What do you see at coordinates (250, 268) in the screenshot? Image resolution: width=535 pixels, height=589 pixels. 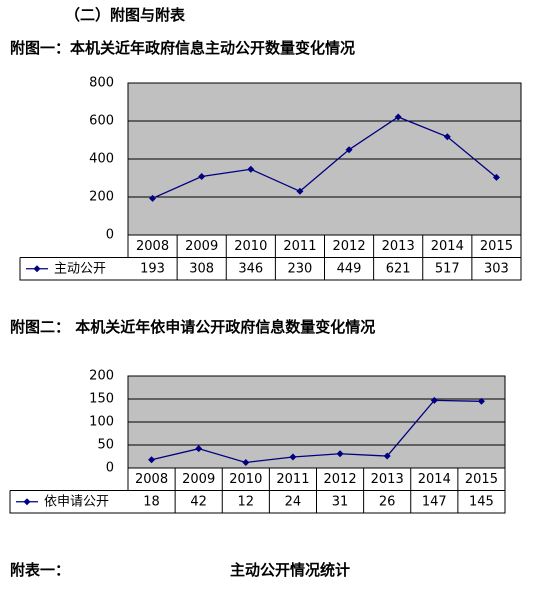 I see `table-value: 346` at bounding box center [250, 268].